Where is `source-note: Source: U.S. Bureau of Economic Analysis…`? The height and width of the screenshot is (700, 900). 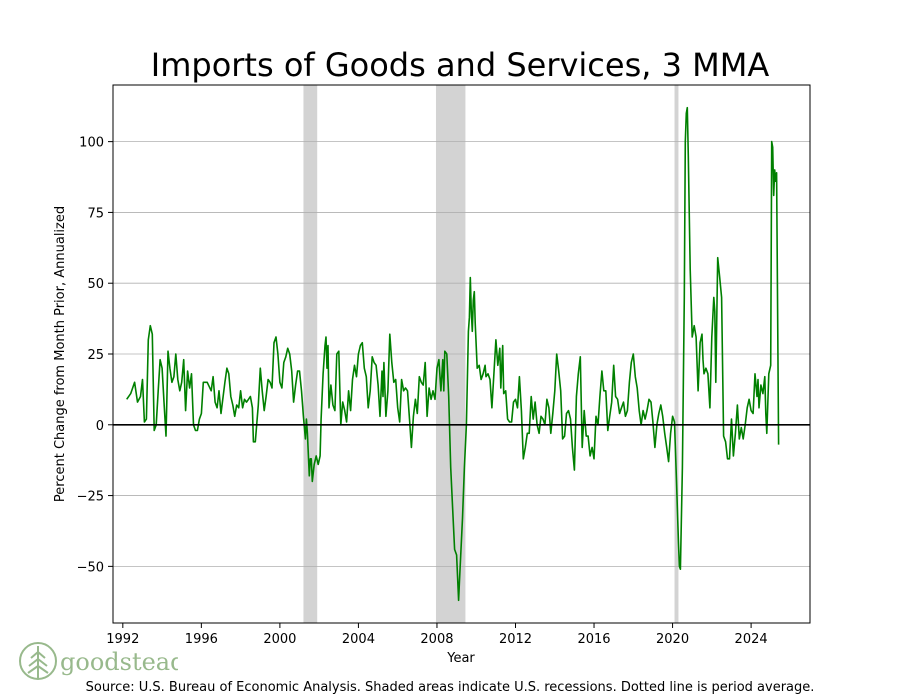
source-note: Source: U.S. Bureau of Economic Analysis… is located at coordinates (450, 687).